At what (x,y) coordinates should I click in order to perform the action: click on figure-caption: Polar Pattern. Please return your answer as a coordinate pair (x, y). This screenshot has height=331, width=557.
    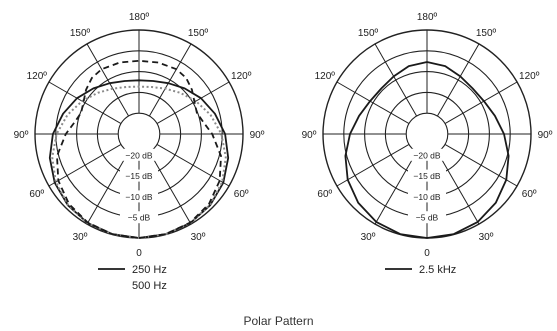
    Looking at the image, I should click on (278, 321).